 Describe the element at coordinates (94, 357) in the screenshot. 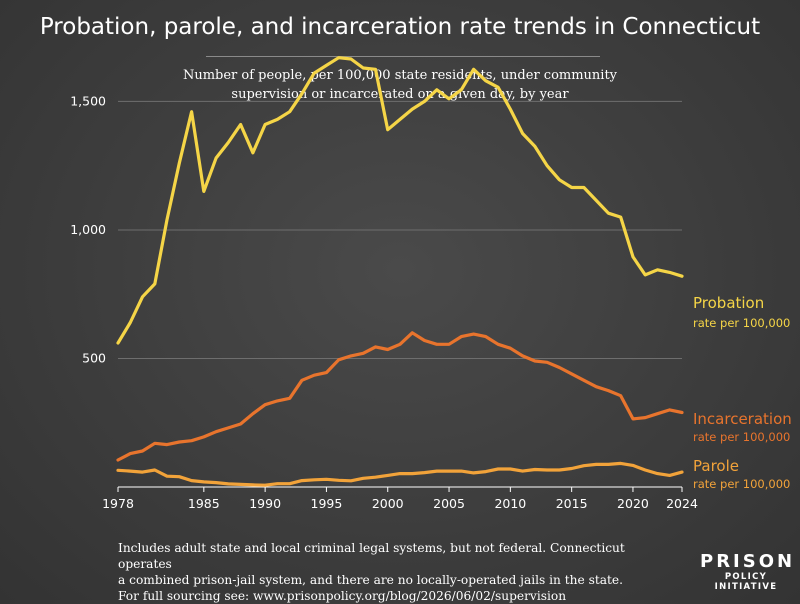

I see `y-tick-label: 500` at that location.